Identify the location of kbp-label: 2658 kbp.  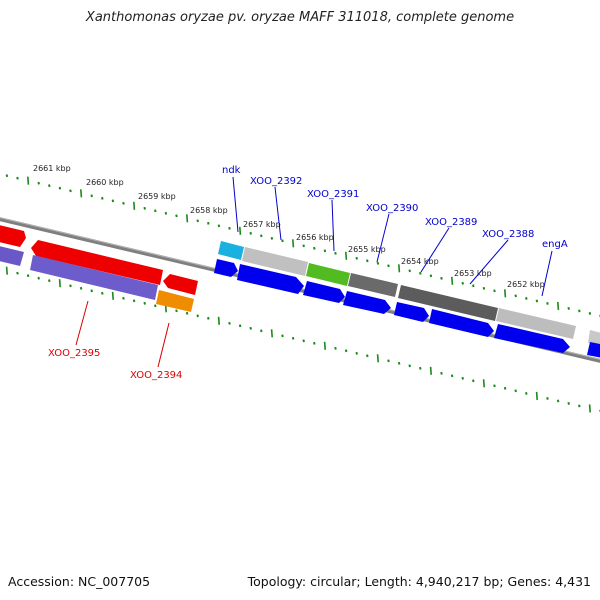
(209, 210).